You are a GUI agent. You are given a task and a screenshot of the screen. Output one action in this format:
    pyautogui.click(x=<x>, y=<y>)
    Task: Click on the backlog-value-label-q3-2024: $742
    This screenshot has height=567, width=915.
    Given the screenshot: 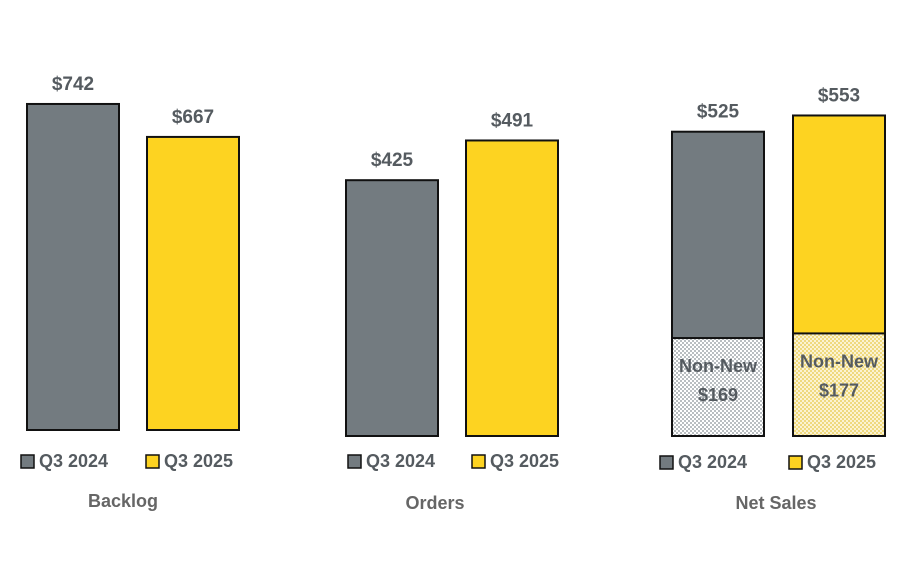 What is the action you would take?
    pyautogui.click(x=73, y=84)
    